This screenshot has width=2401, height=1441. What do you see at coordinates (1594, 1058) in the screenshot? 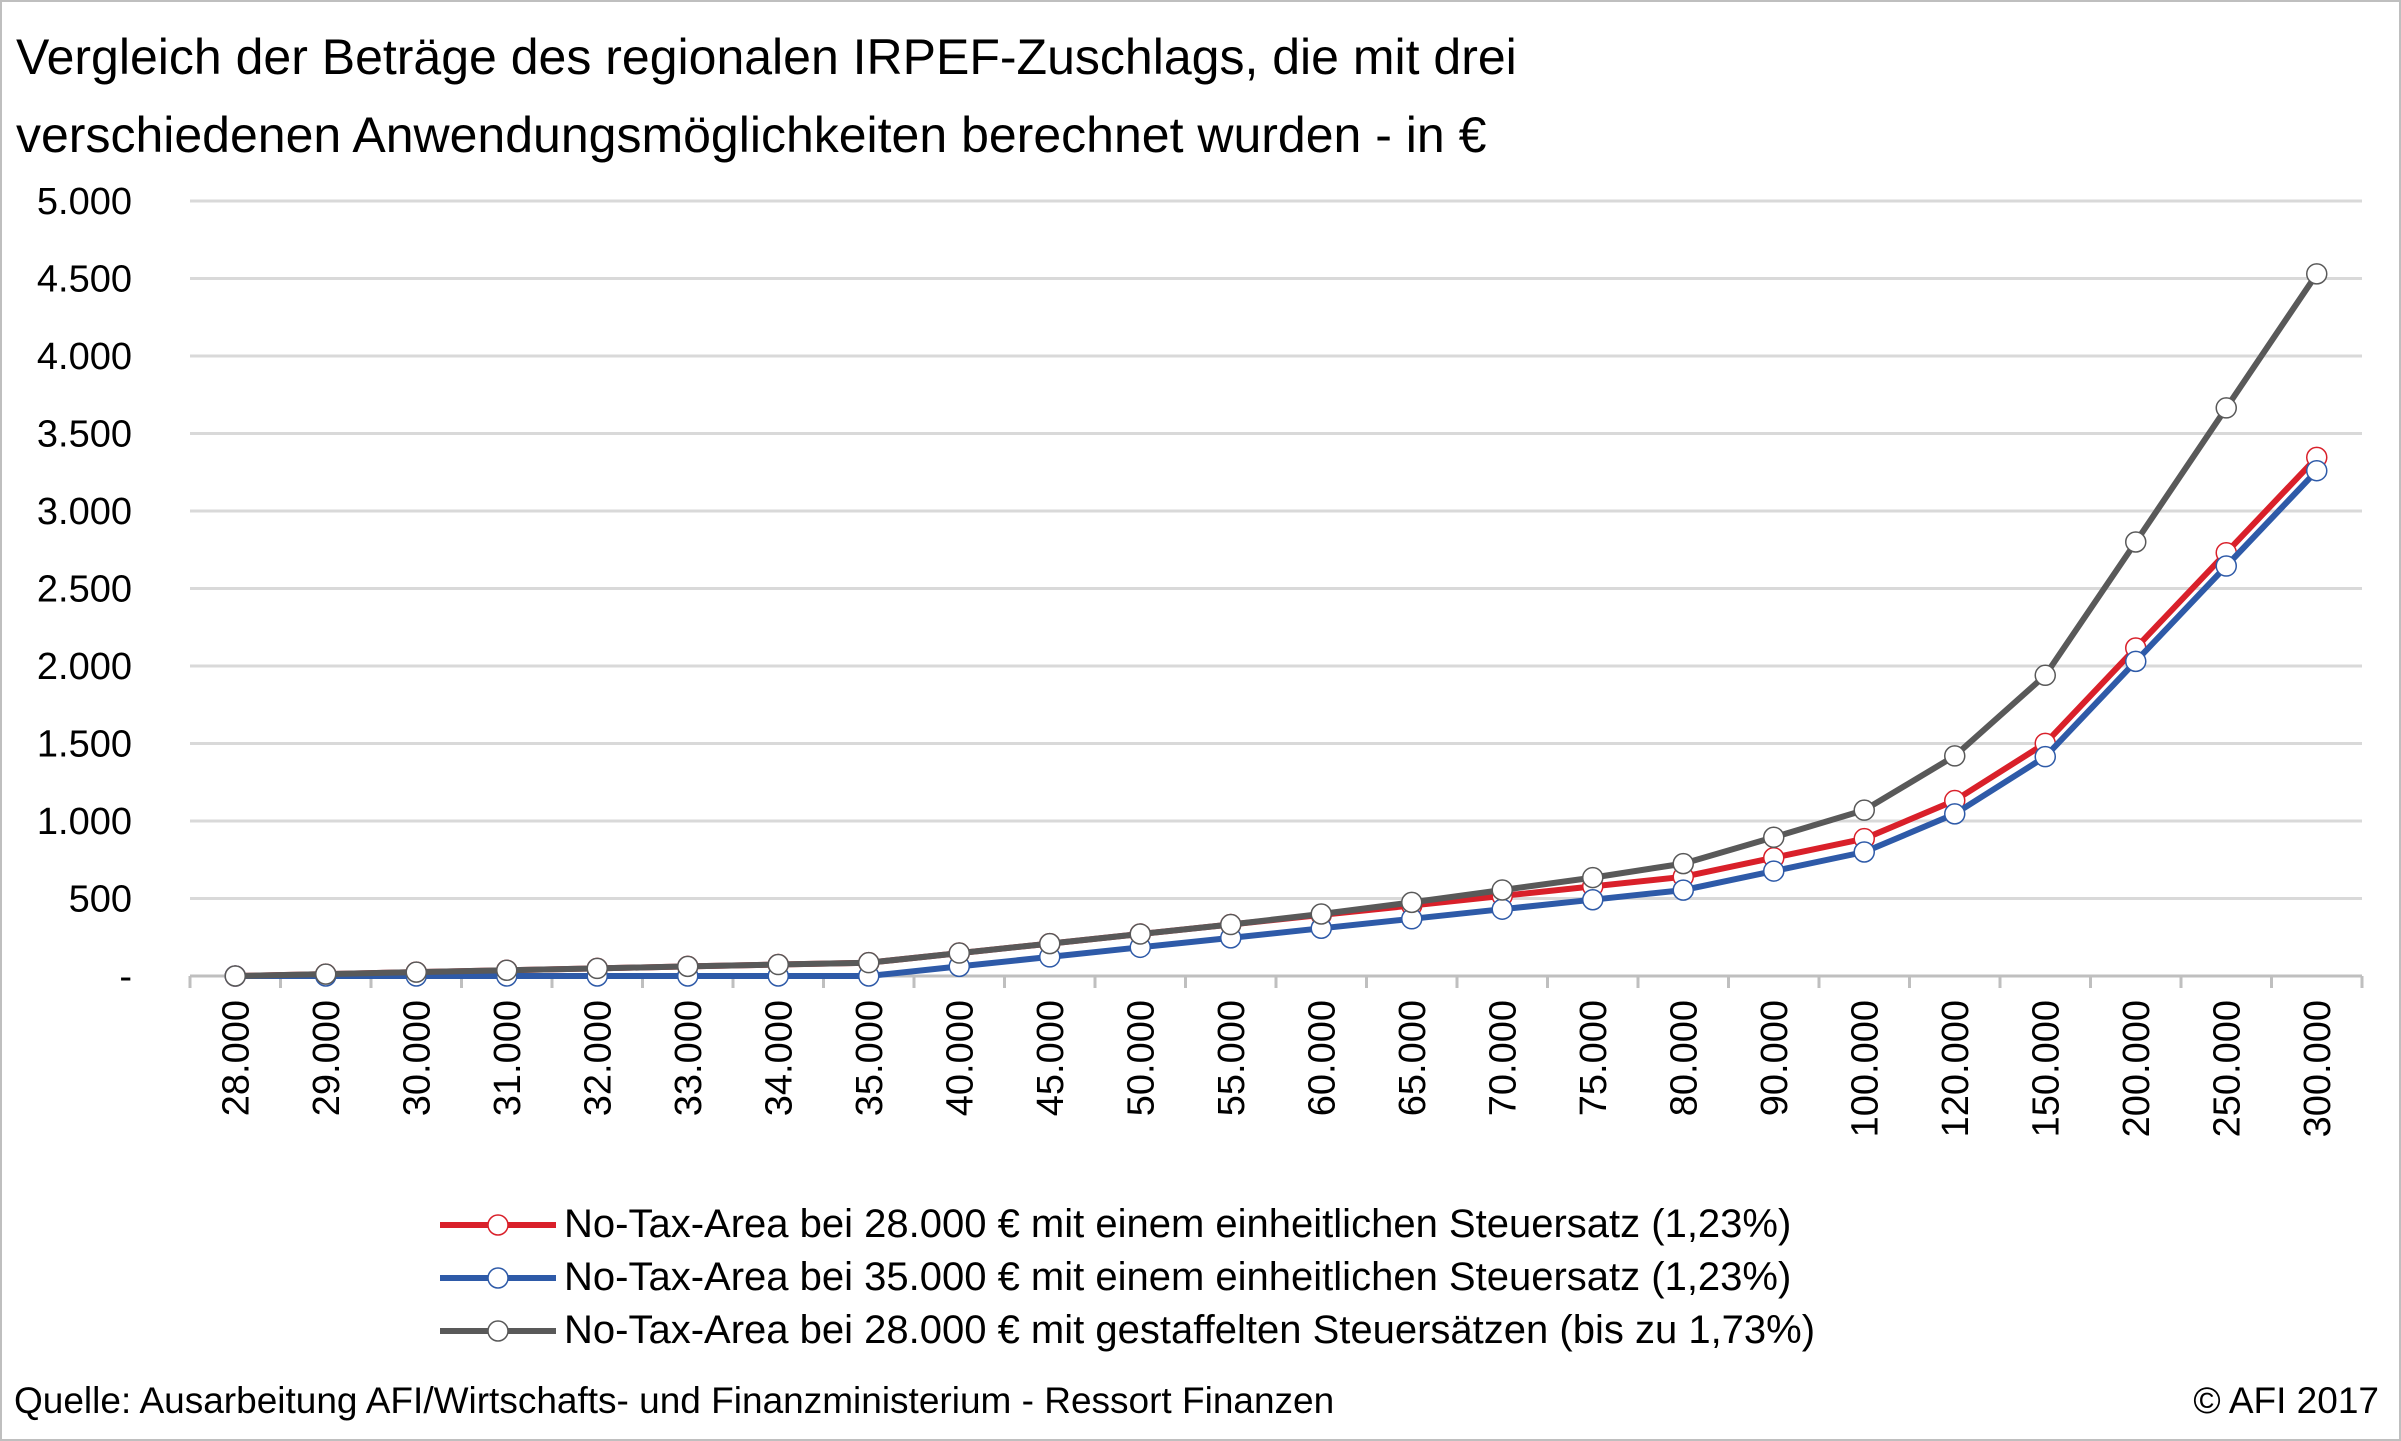
I see `x-tick-label: 75.000` at bounding box center [1594, 1058].